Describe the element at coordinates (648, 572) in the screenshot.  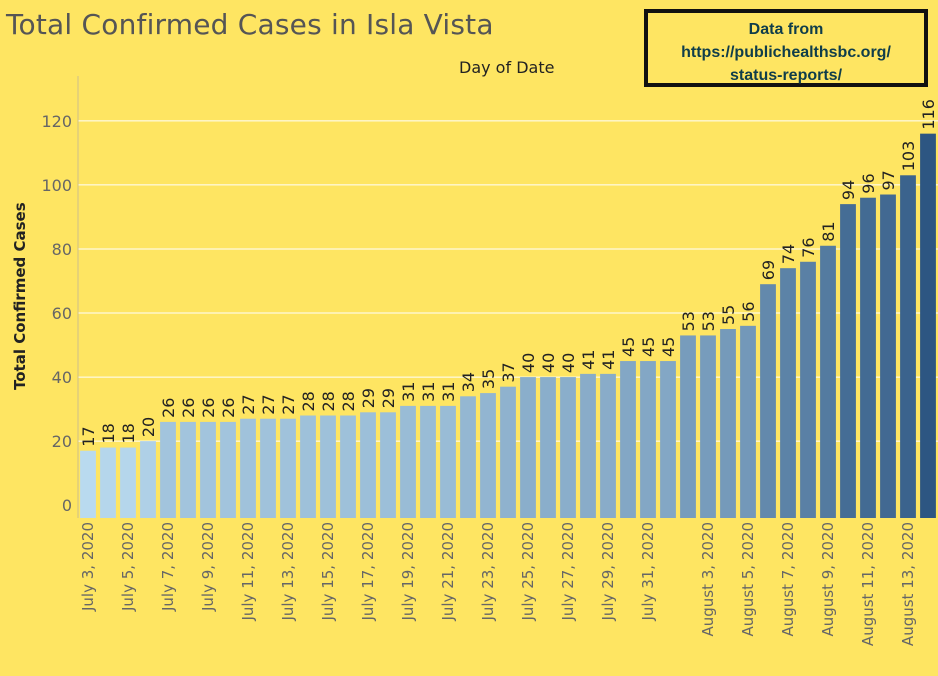
I see `x-tick-label: July 31, 2020` at that location.